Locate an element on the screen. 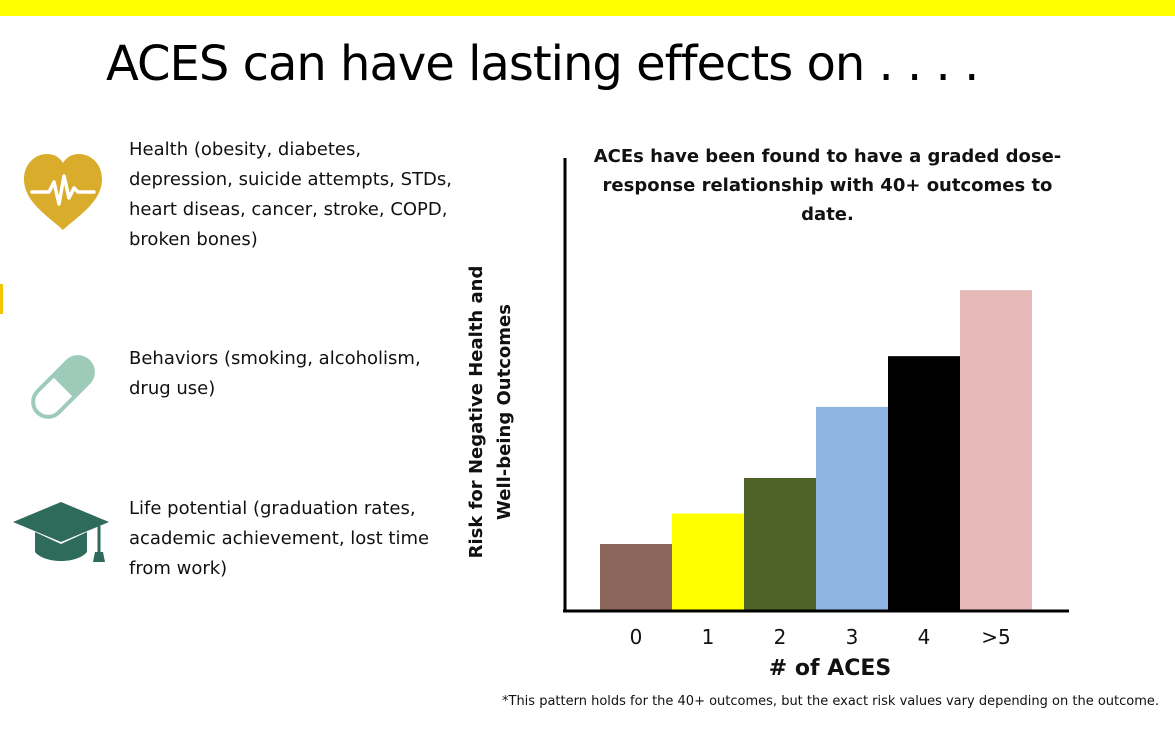 The height and width of the screenshot is (729, 1175). x-tick-label-3: 3 is located at coordinates (852, 637).